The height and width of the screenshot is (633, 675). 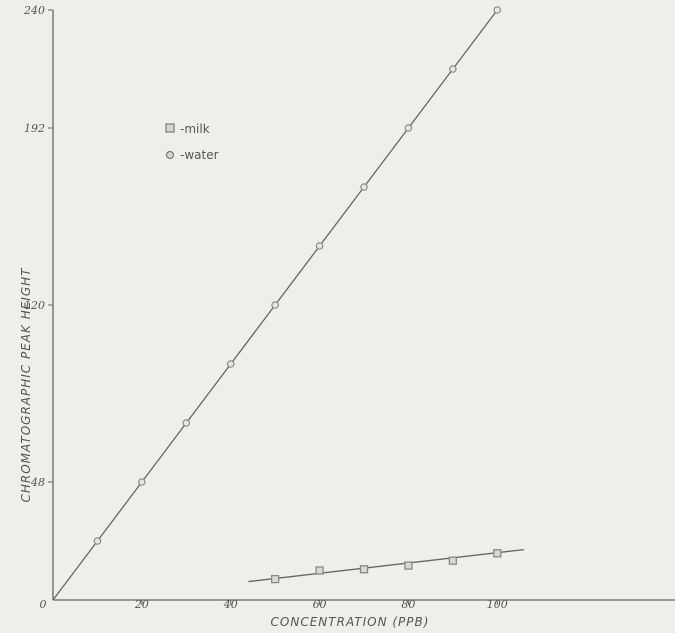 What do you see at coordinates (37, 482) in the screenshot?
I see `y-tick-label: 48` at bounding box center [37, 482].